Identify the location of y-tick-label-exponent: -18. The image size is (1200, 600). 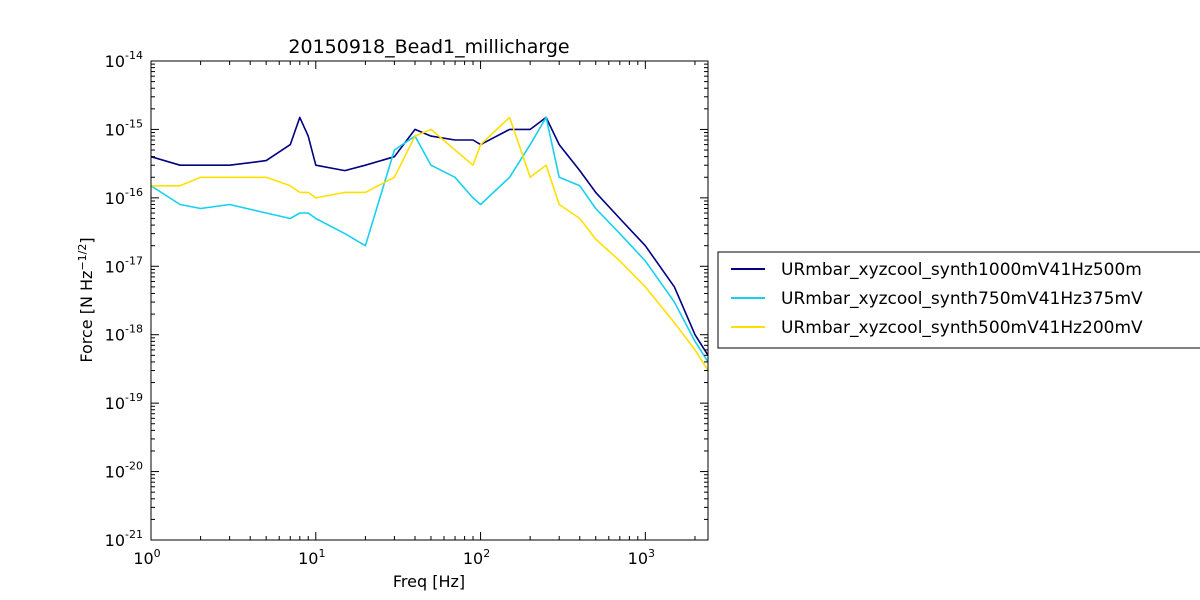
(134, 329).